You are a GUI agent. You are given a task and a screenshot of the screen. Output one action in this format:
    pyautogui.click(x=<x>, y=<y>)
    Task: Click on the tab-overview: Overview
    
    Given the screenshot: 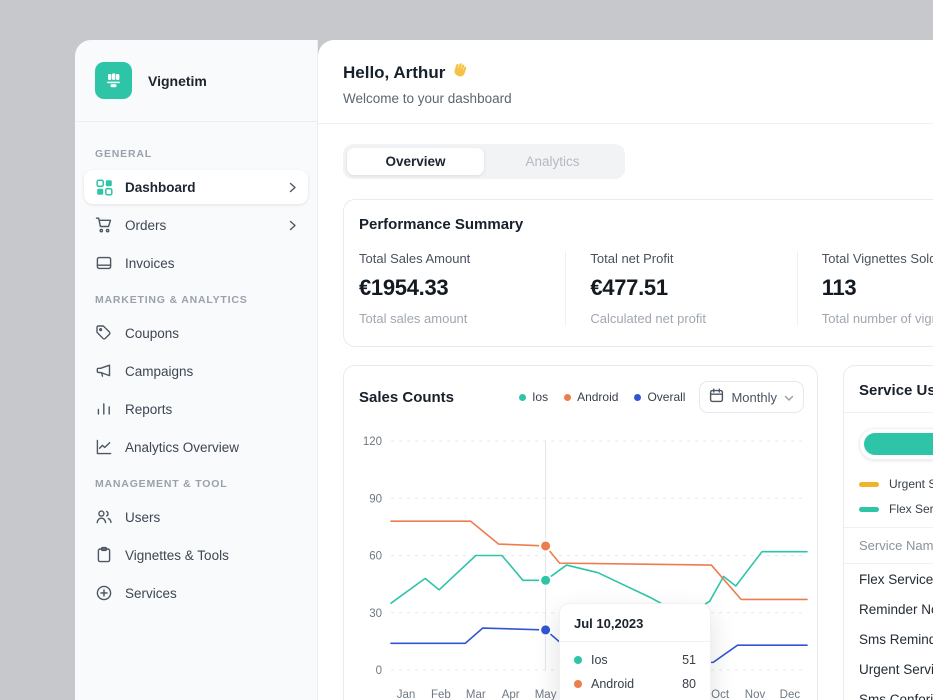 What is the action you would take?
    pyautogui.click(x=415, y=161)
    